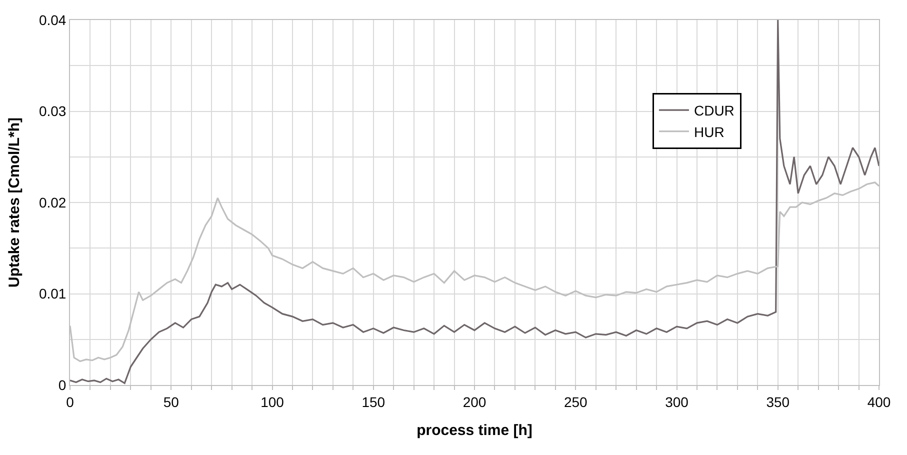 This screenshot has height=455, width=907. What do you see at coordinates (62, 384) in the screenshot?
I see `y-tick-label: 0` at bounding box center [62, 384].